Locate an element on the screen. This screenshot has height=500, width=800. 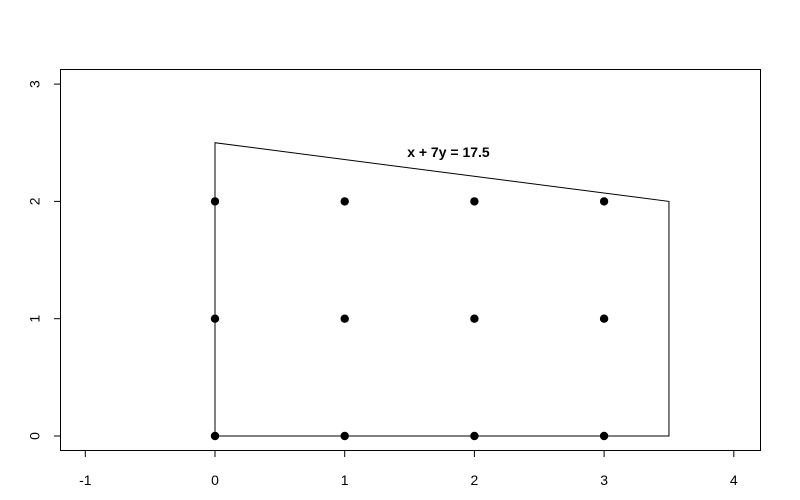
y-axis: 0 1 2 3 is located at coordinates (44, 260).